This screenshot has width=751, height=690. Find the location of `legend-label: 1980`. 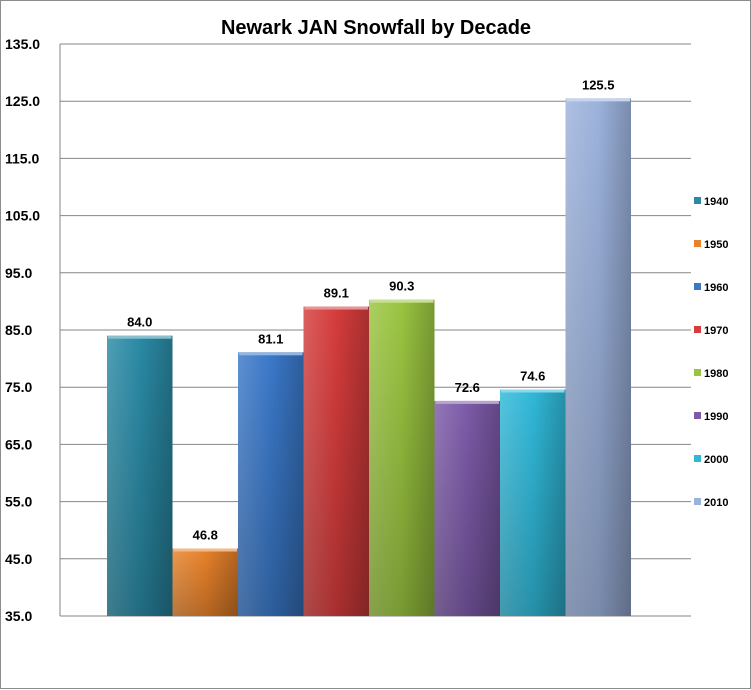

legend-label: 1980 is located at coordinates (716, 374).